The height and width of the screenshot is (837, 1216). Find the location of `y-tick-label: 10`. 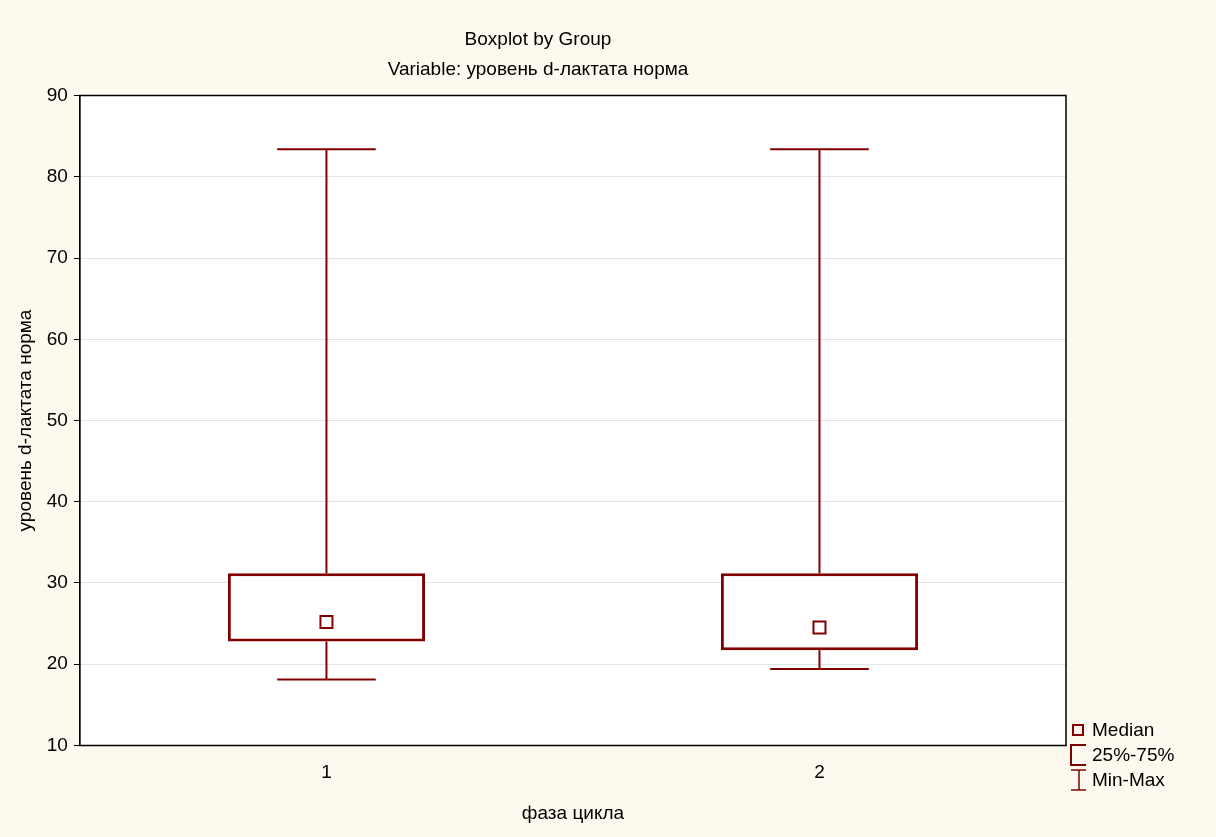

y-tick-label: 10 is located at coordinates (57, 744).